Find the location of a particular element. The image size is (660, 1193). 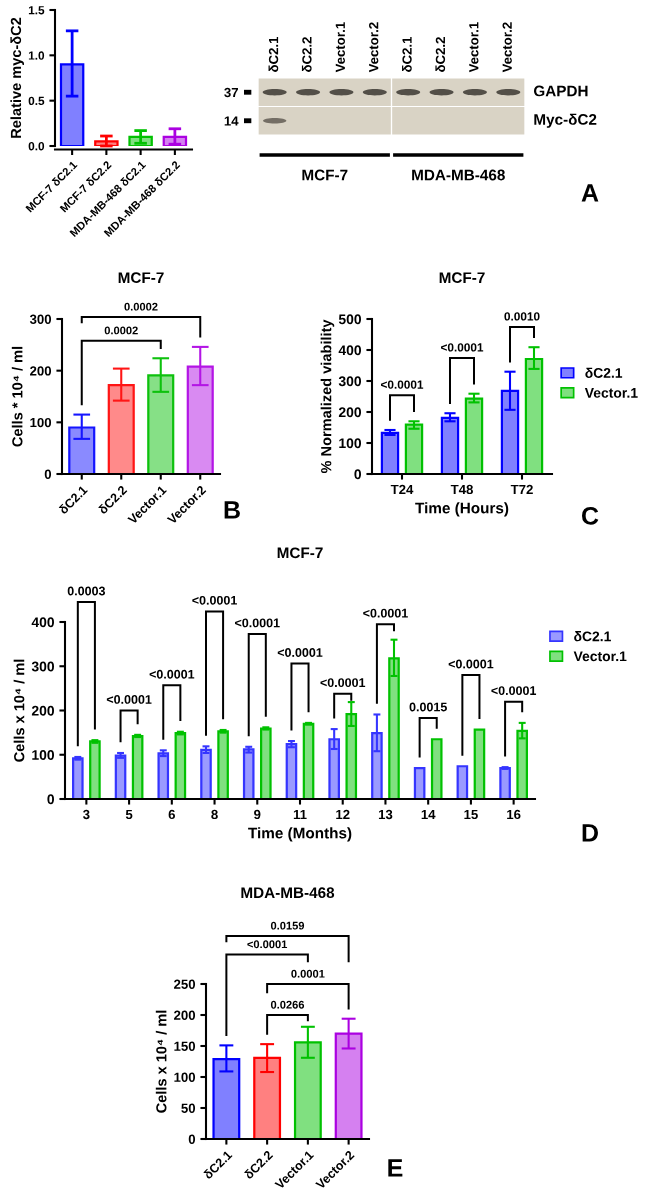

category-label: 14 is located at coordinates (231, 121).